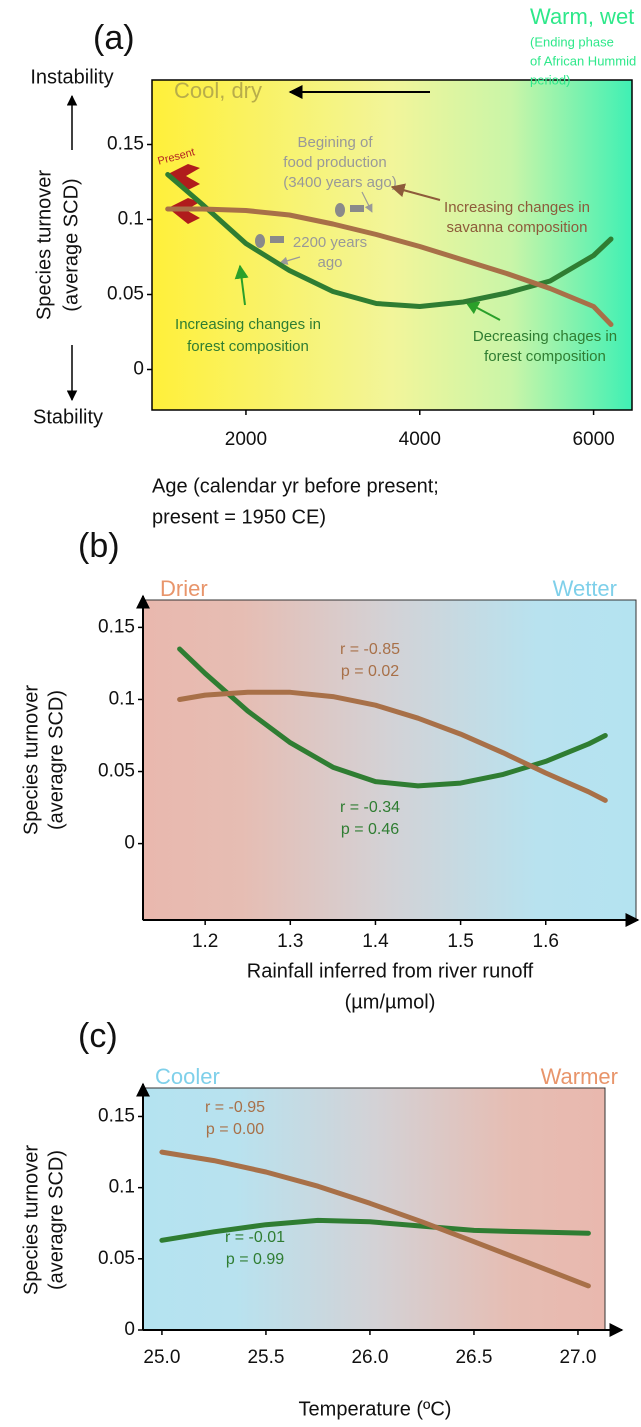  What do you see at coordinates (290, 941) in the screenshot?
I see `x-tick-label: 1.3` at bounding box center [290, 941].